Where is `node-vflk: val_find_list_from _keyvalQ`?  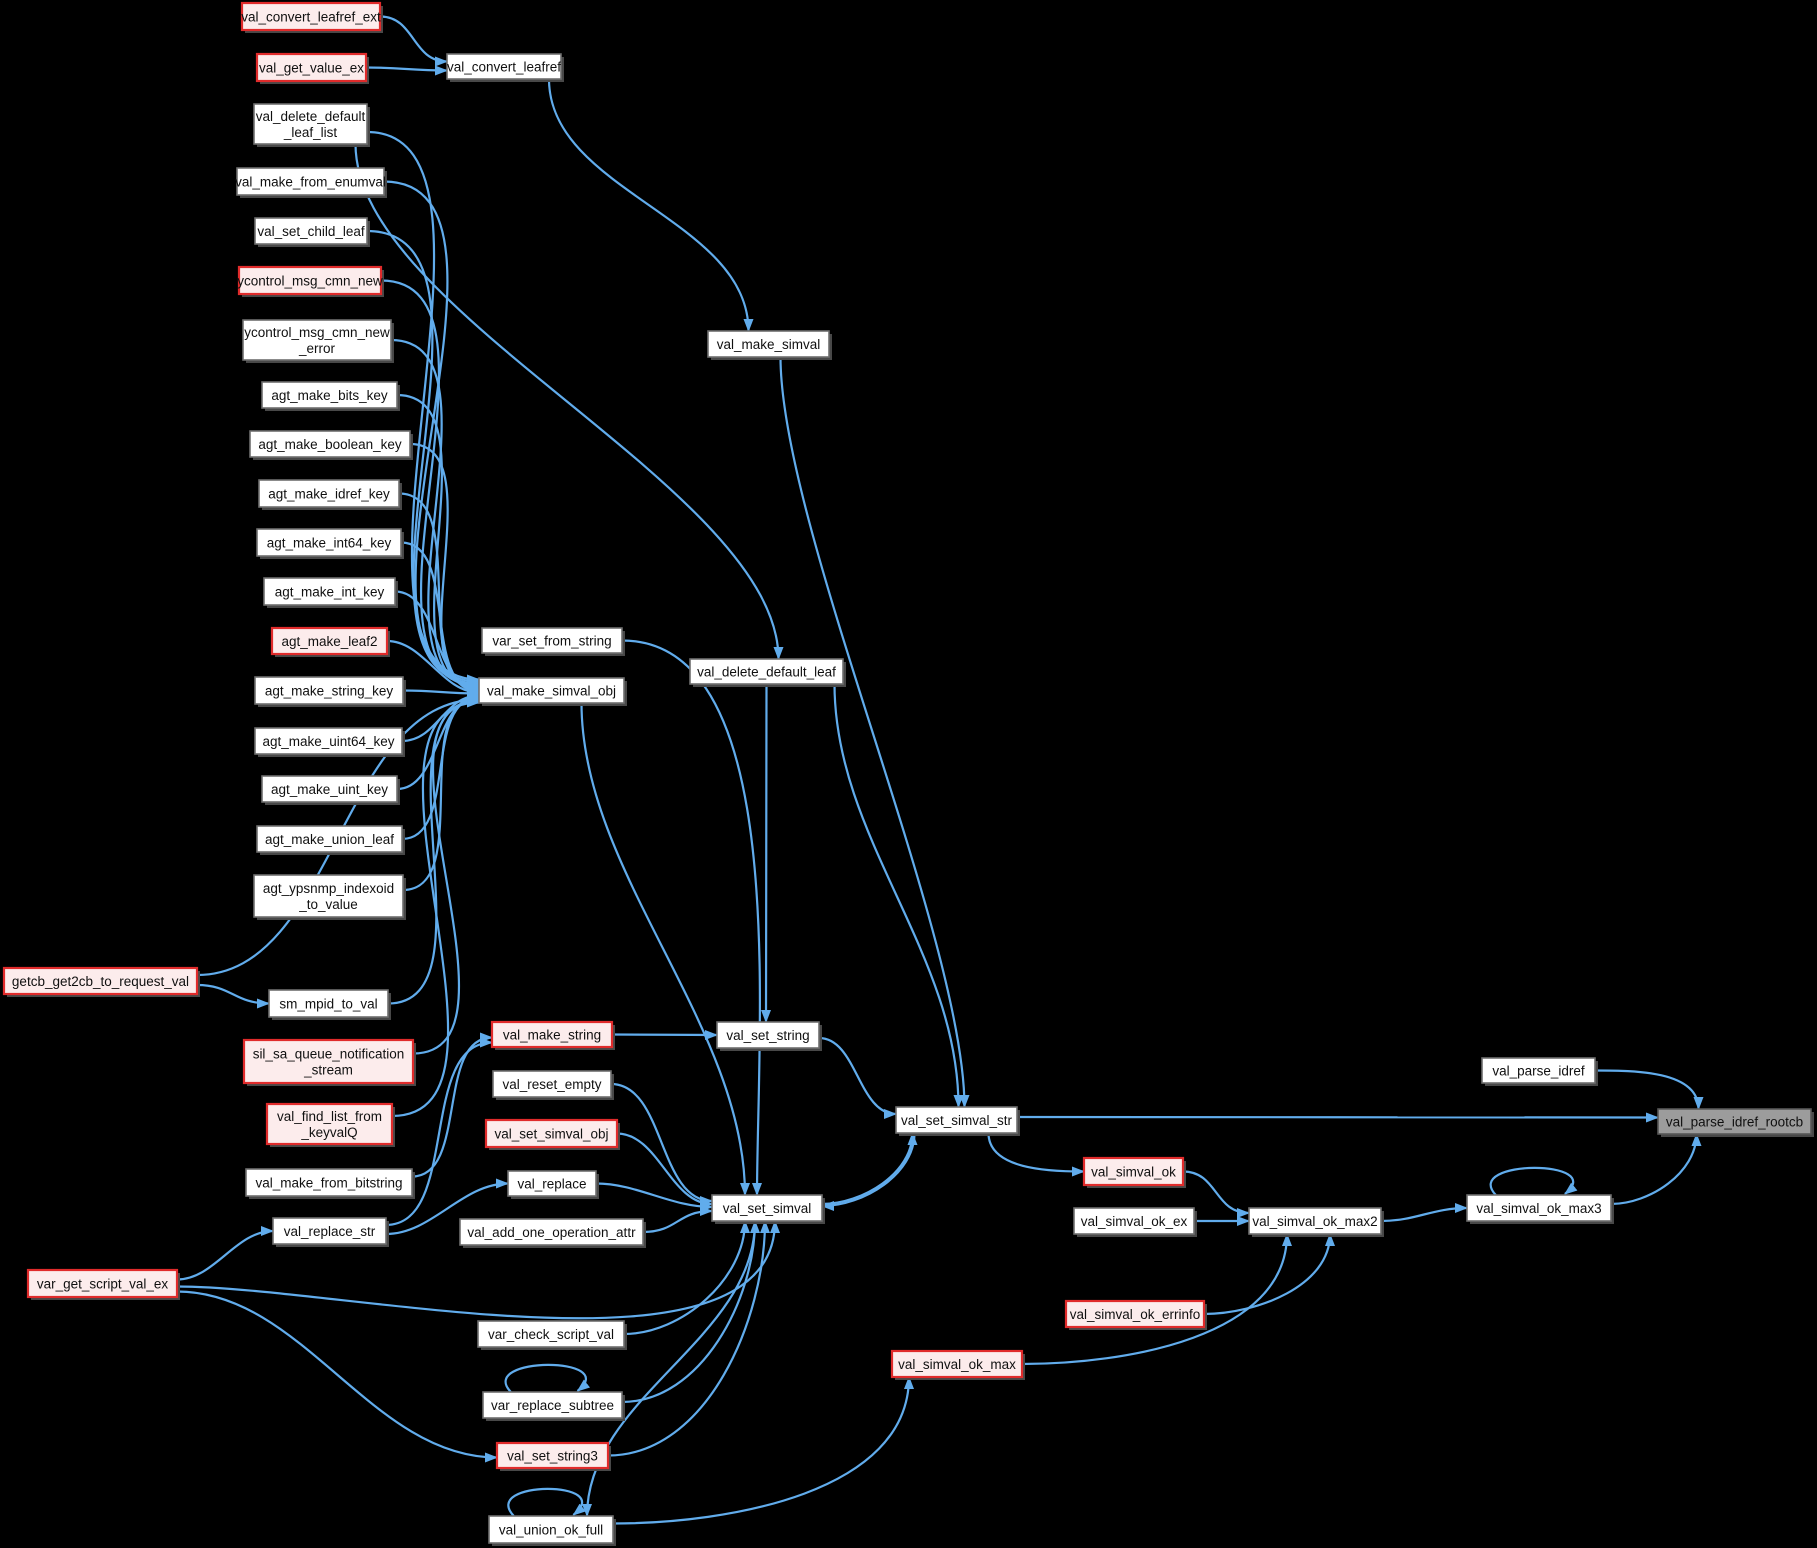 node-vflk: val_find_list_from _keyvalQ is located at coordinates (330, 1124).